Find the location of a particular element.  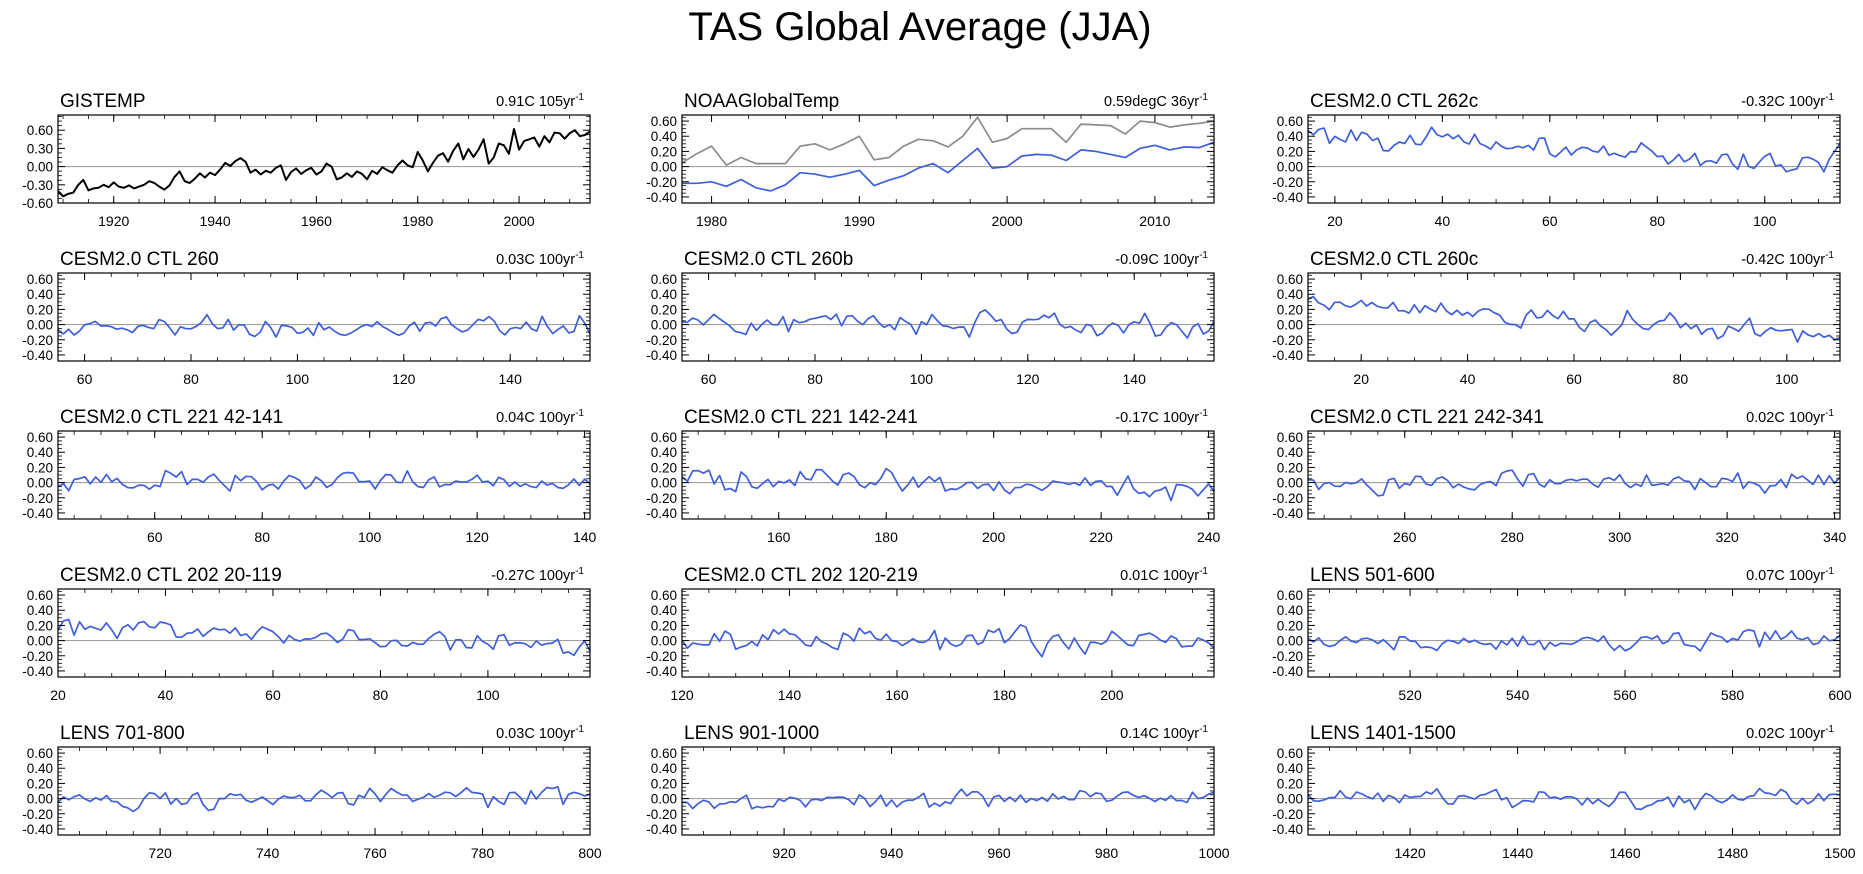

x-tick-label: 540 is located at coordinates (1518, 695).